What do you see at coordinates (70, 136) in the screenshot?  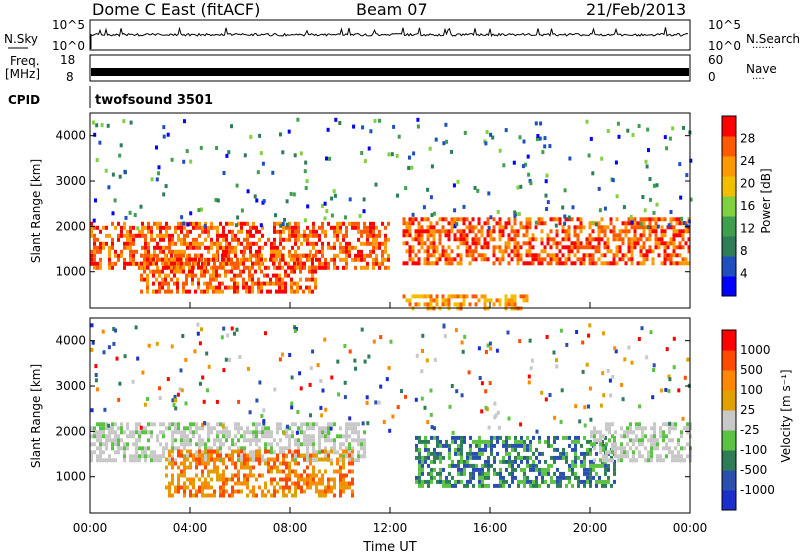 I see `ytick-label: 4000` at bounding box center [70, 136].